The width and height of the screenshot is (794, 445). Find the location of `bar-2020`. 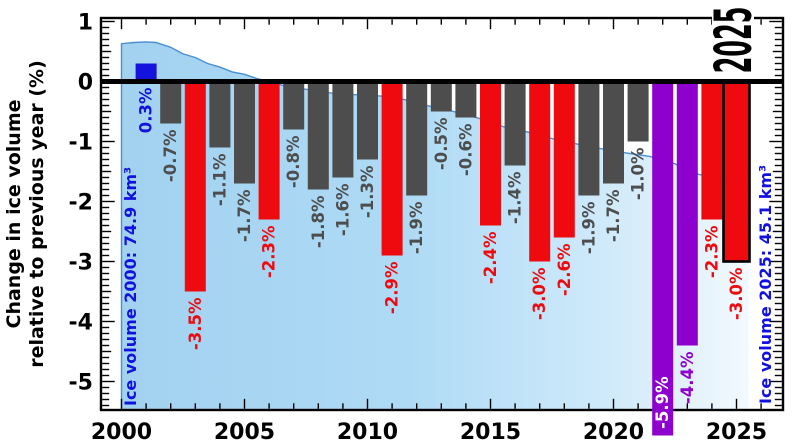

bar-2020 is located at coordinates (613, 132).